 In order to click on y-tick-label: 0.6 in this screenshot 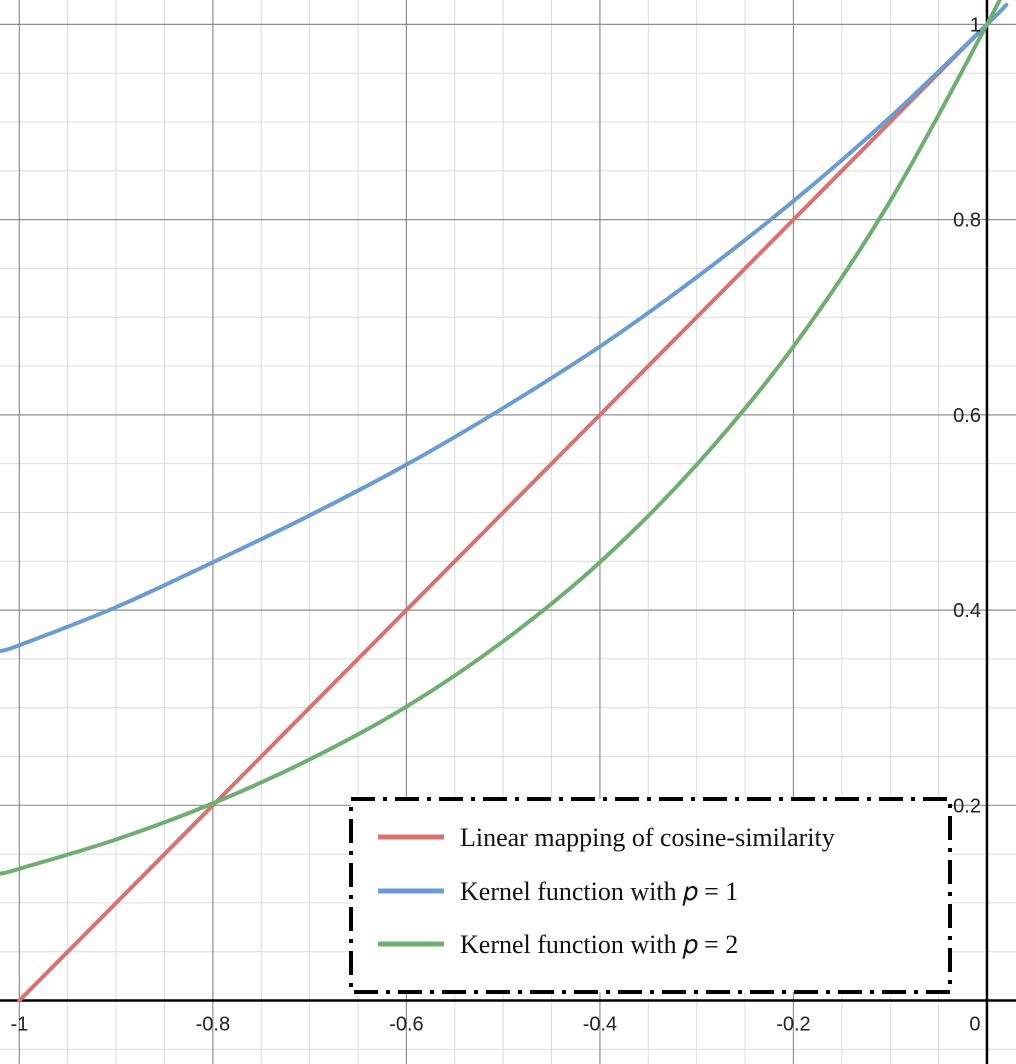, I will do `click(967, 416)`.